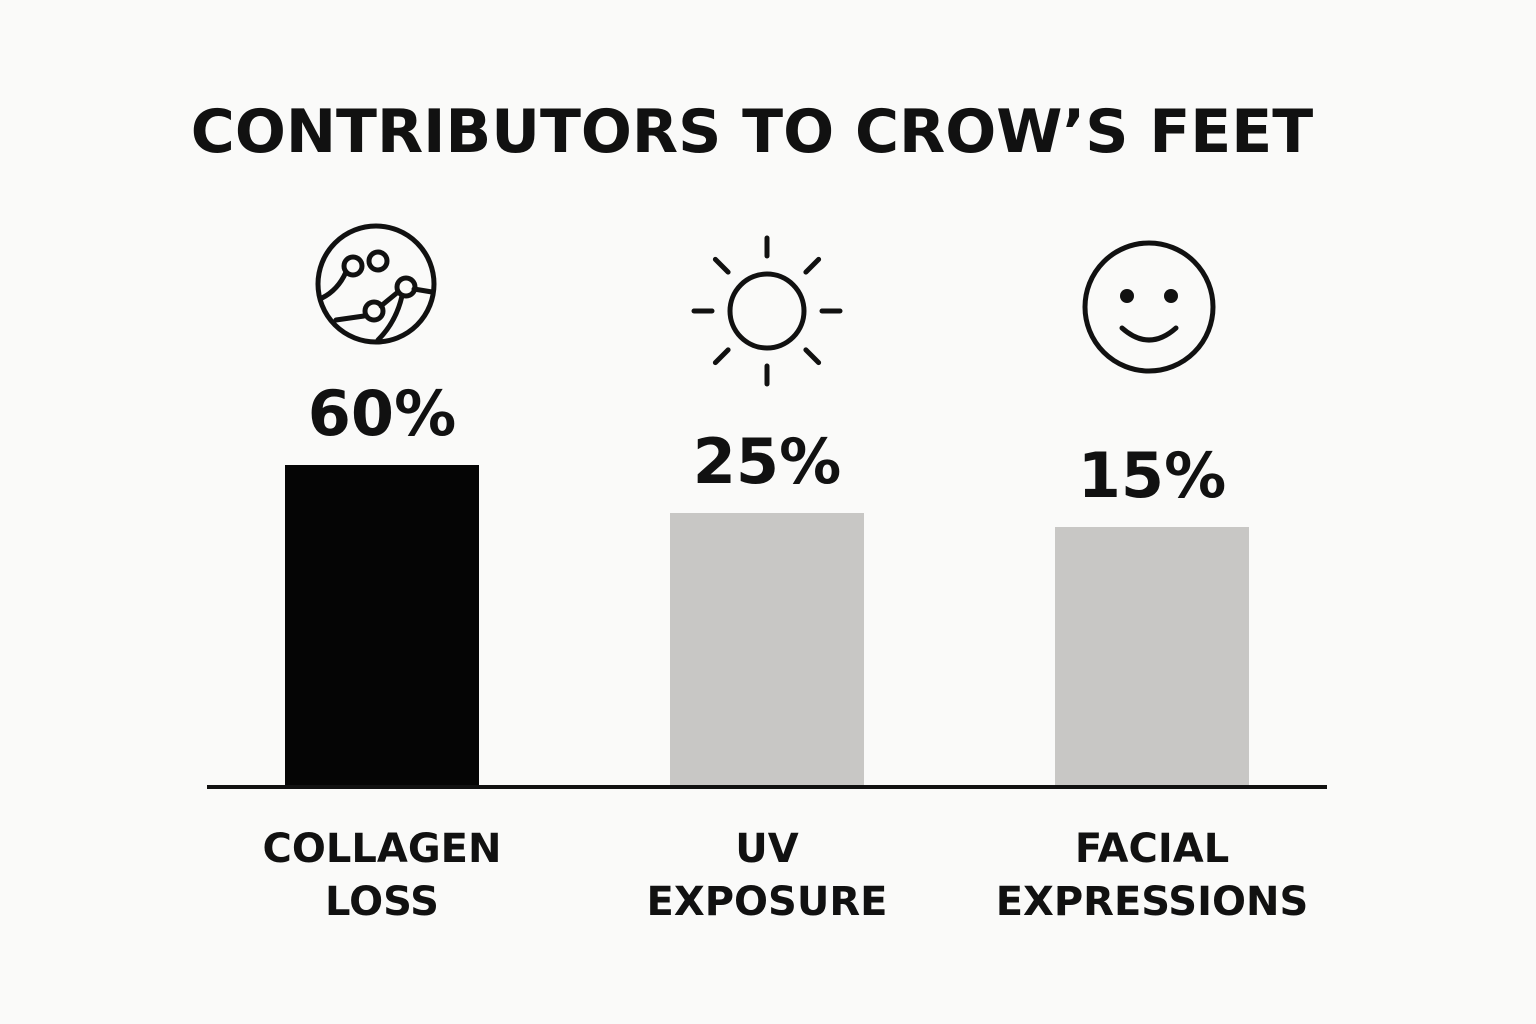 The width and height of the screenshot is (1536, 1024). I want to click on value-label-2: 25%, so click(767, 461).